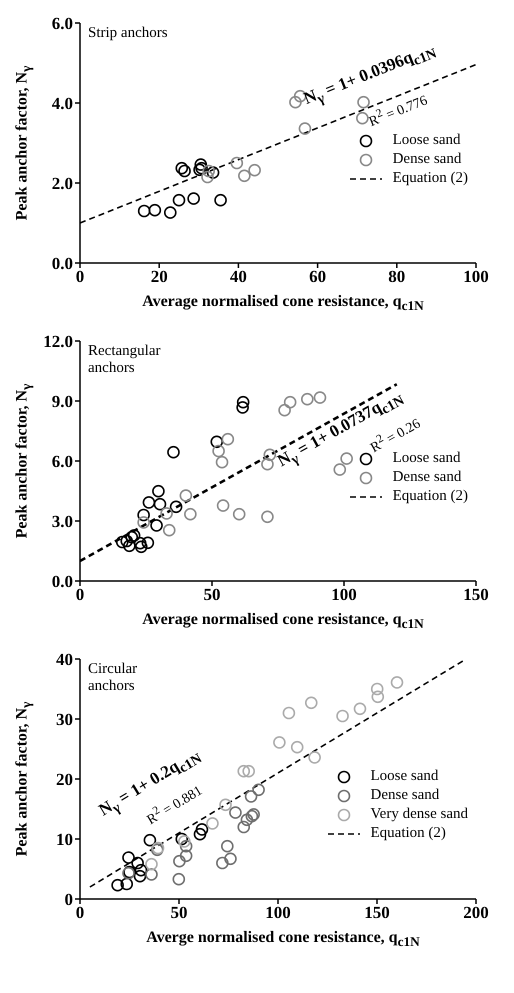 The image size is (514, 993). Describe the element at coordinates (476, 912) in the screenshot. I see `x-tick-label: 200` at that location.